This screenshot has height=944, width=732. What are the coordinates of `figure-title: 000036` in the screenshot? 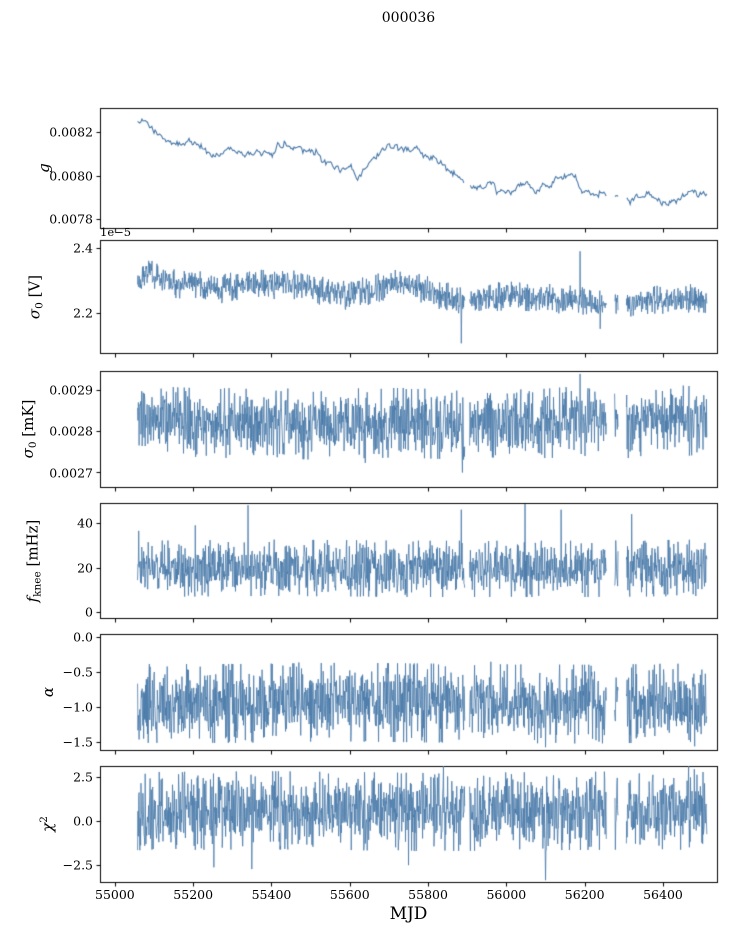 It's located at (408, 18).